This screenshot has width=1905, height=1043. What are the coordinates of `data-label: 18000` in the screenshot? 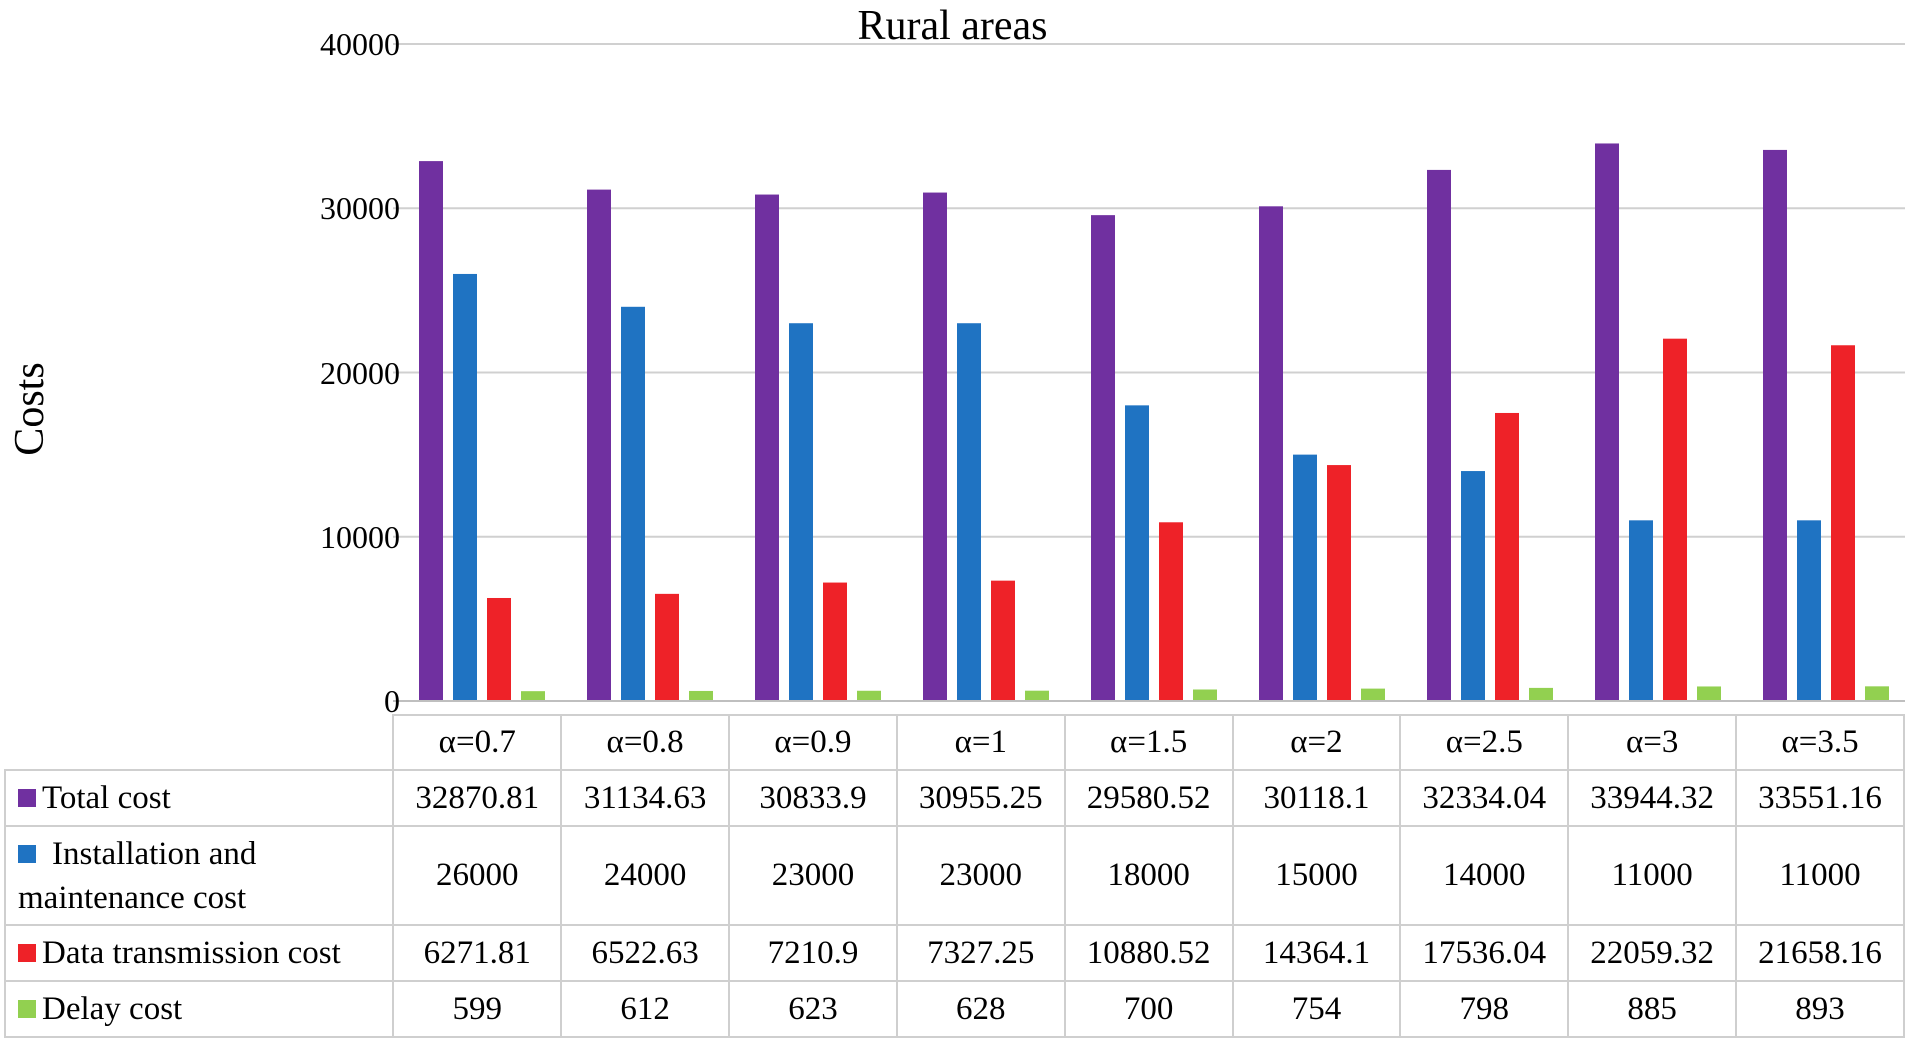 It's located at (1148, 875).